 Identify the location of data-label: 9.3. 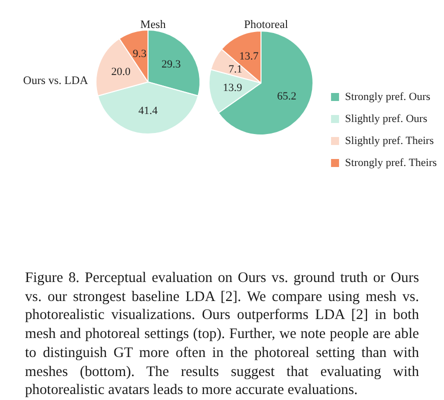
(140, 54).